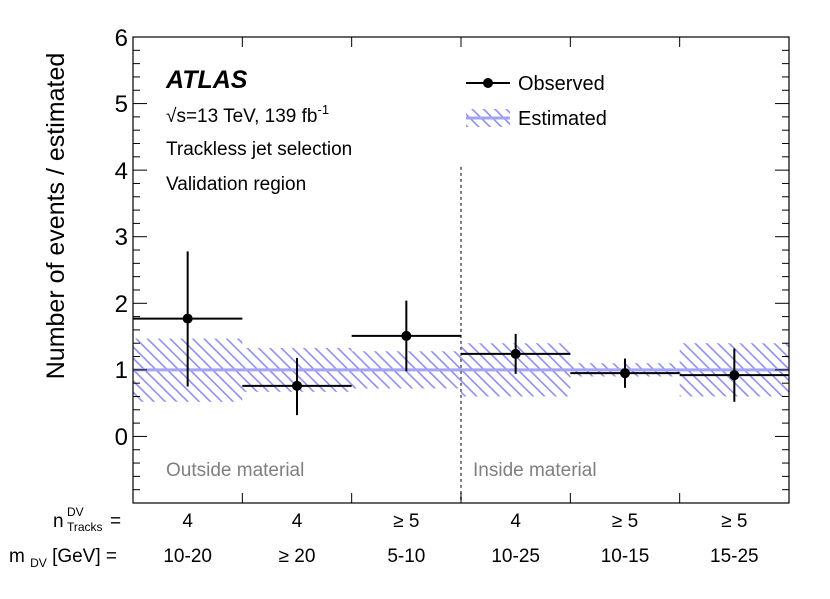  I want to click on selection-label: Trackless jet selection, so click(259, 149).